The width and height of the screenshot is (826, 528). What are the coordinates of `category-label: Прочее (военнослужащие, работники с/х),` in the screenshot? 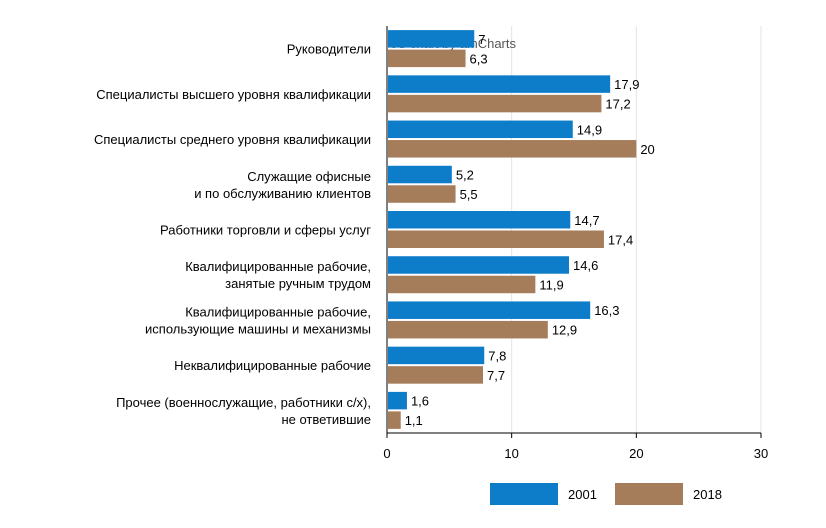 It's located at (243, 402).